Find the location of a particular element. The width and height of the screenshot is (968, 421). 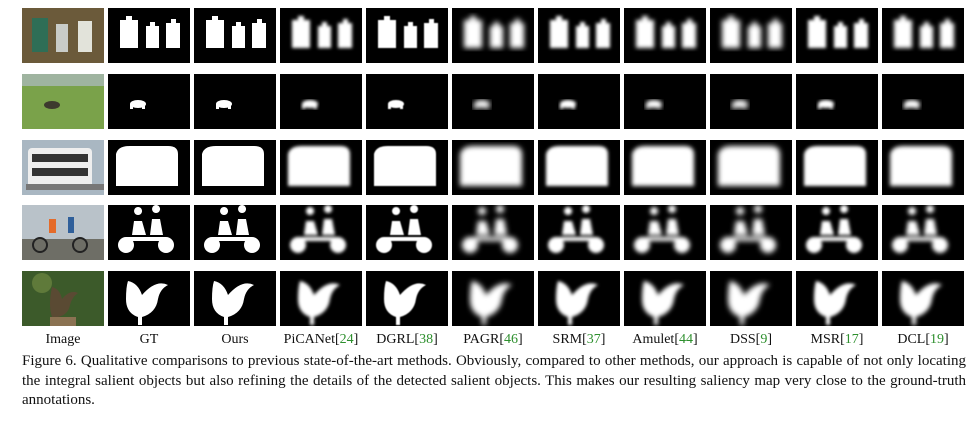

column-label-image: Image is located at coordinates (63, 340).